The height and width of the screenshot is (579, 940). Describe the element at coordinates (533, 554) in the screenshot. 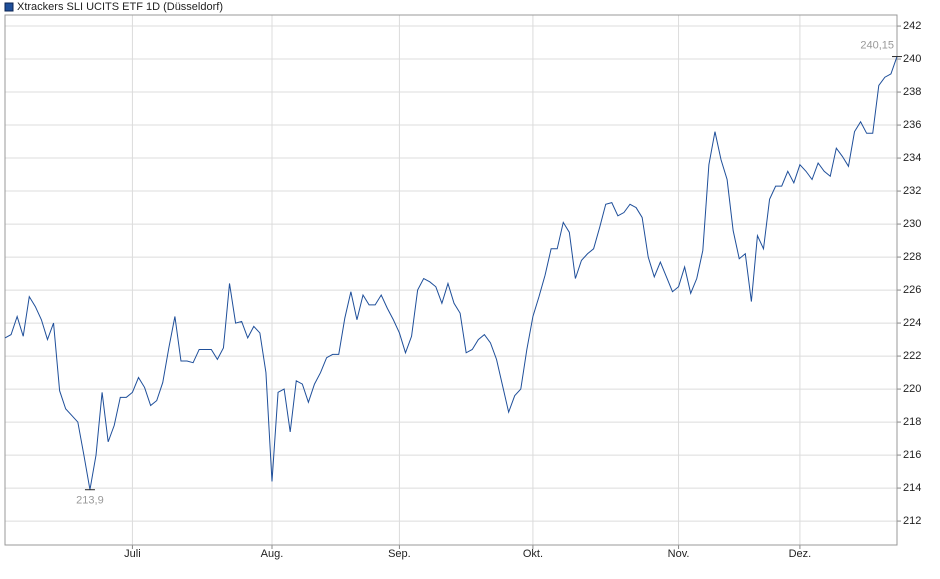

I see `x-tick-label: Okt.` at that location.